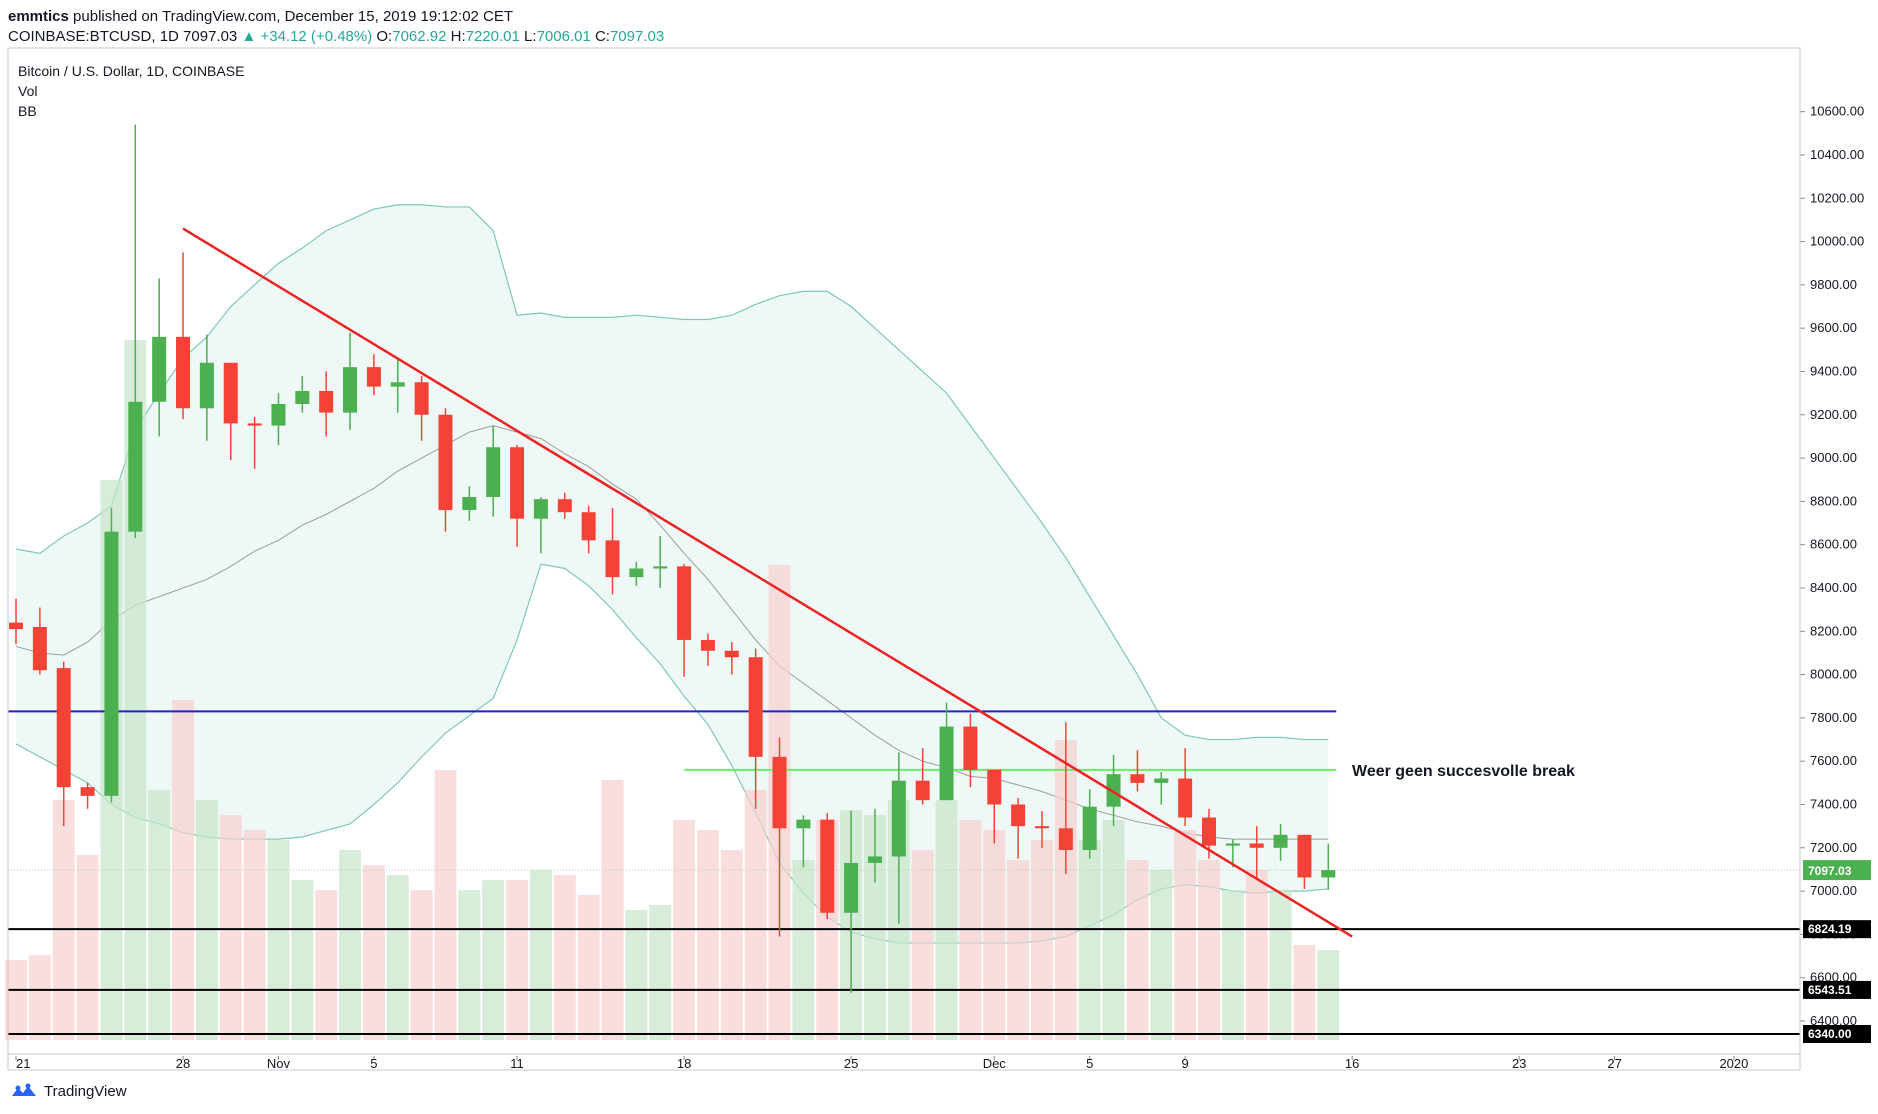  What do you see at coordinates (1837, 241) in the screenshot?
I see `y-tick-label: 10000.00` at bounding box center [1837, 241].